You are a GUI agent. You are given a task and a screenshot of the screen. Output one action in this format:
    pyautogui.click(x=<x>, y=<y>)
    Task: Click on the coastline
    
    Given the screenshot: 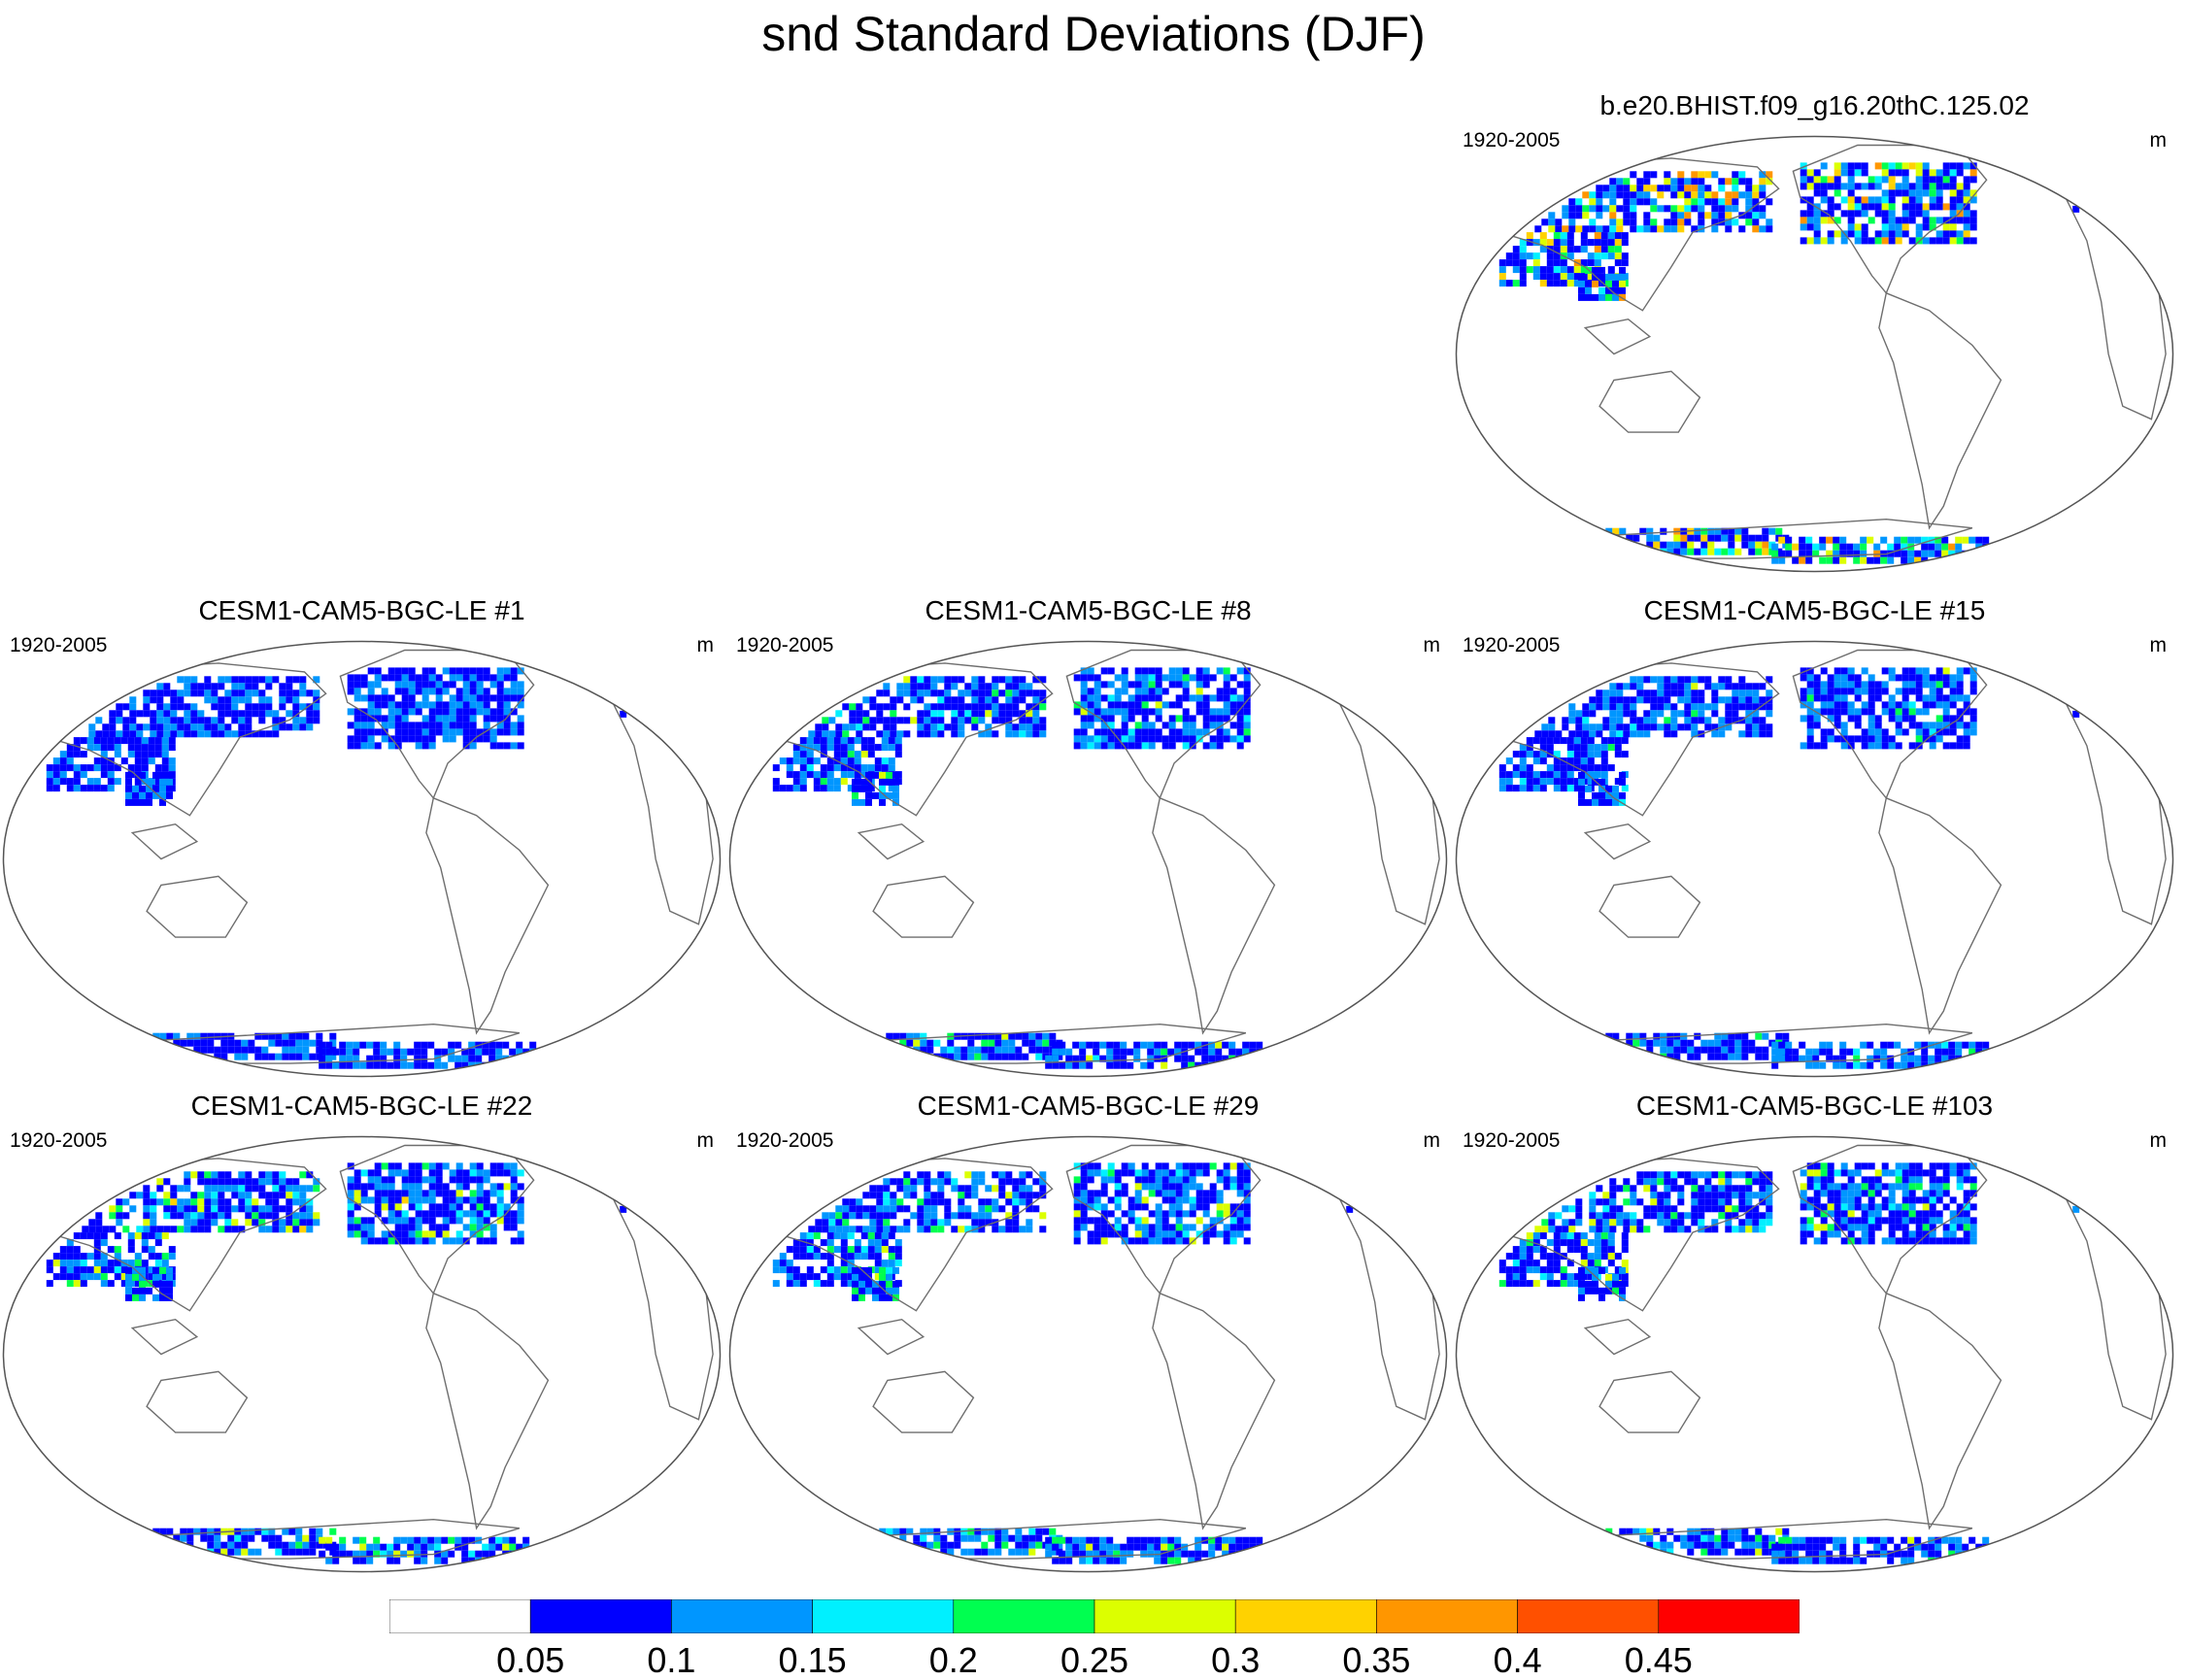 What is the action you would take?
    pyautogui.click(x=924, y=906)
    